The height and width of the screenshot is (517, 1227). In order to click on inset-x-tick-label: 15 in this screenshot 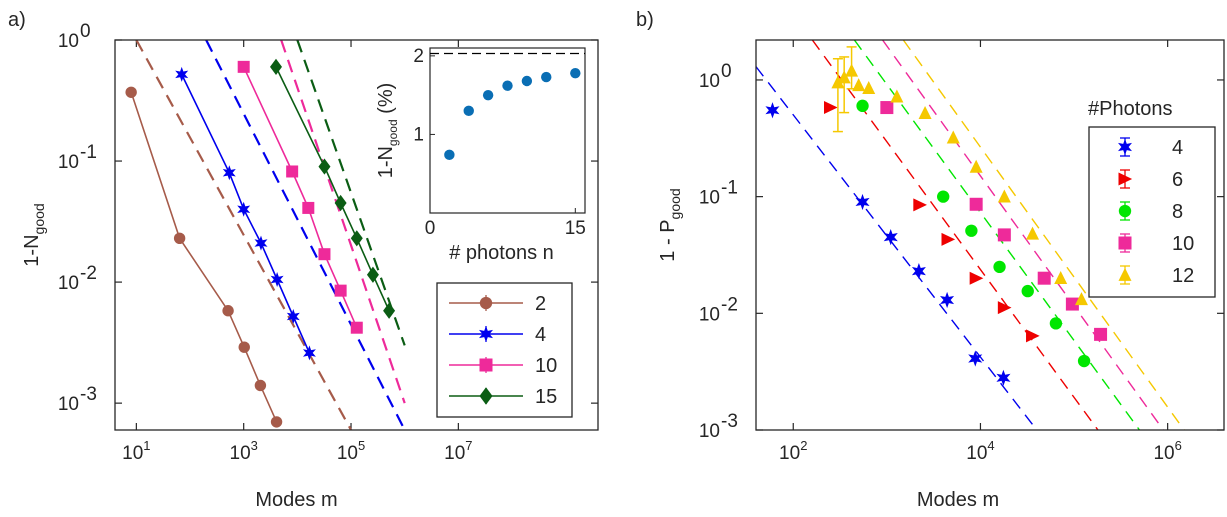, I will do `click(575, 228)`.